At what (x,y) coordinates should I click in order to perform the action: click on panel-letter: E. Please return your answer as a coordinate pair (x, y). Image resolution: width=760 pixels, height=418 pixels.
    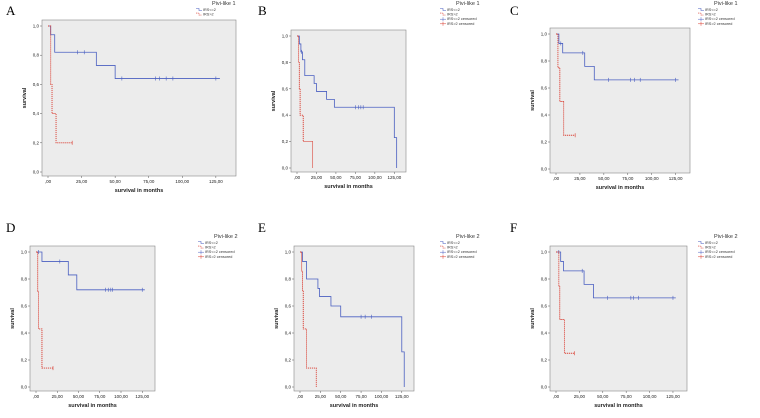
    Looking at the image, I should click on (262, 227).